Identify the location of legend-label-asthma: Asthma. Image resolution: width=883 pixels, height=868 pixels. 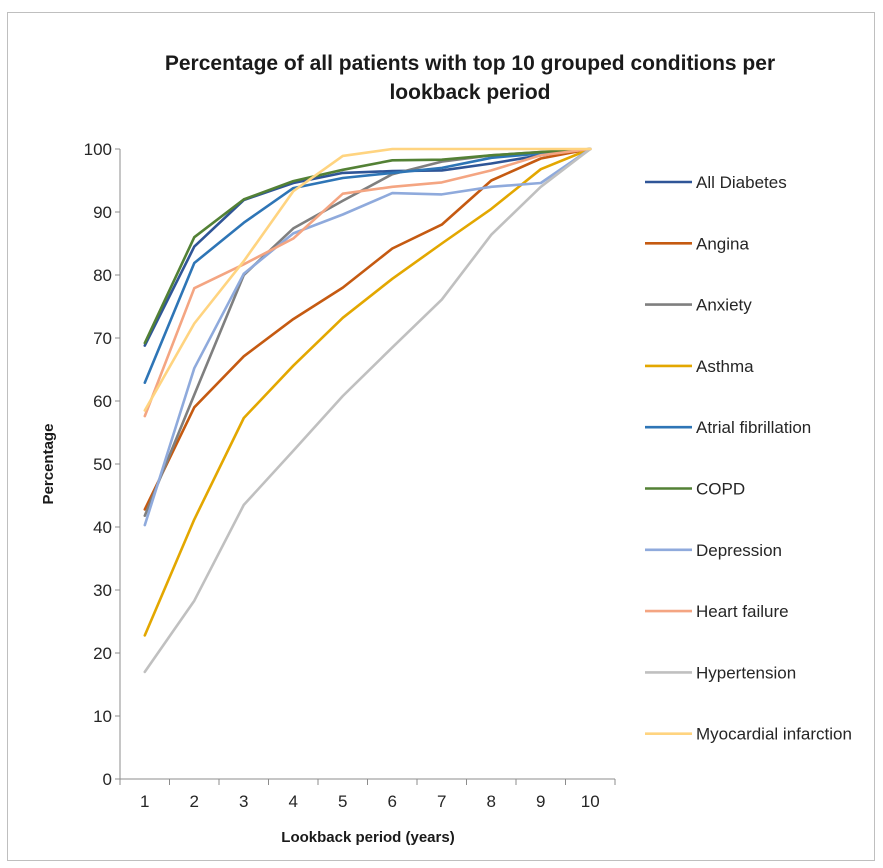
(725, 366).